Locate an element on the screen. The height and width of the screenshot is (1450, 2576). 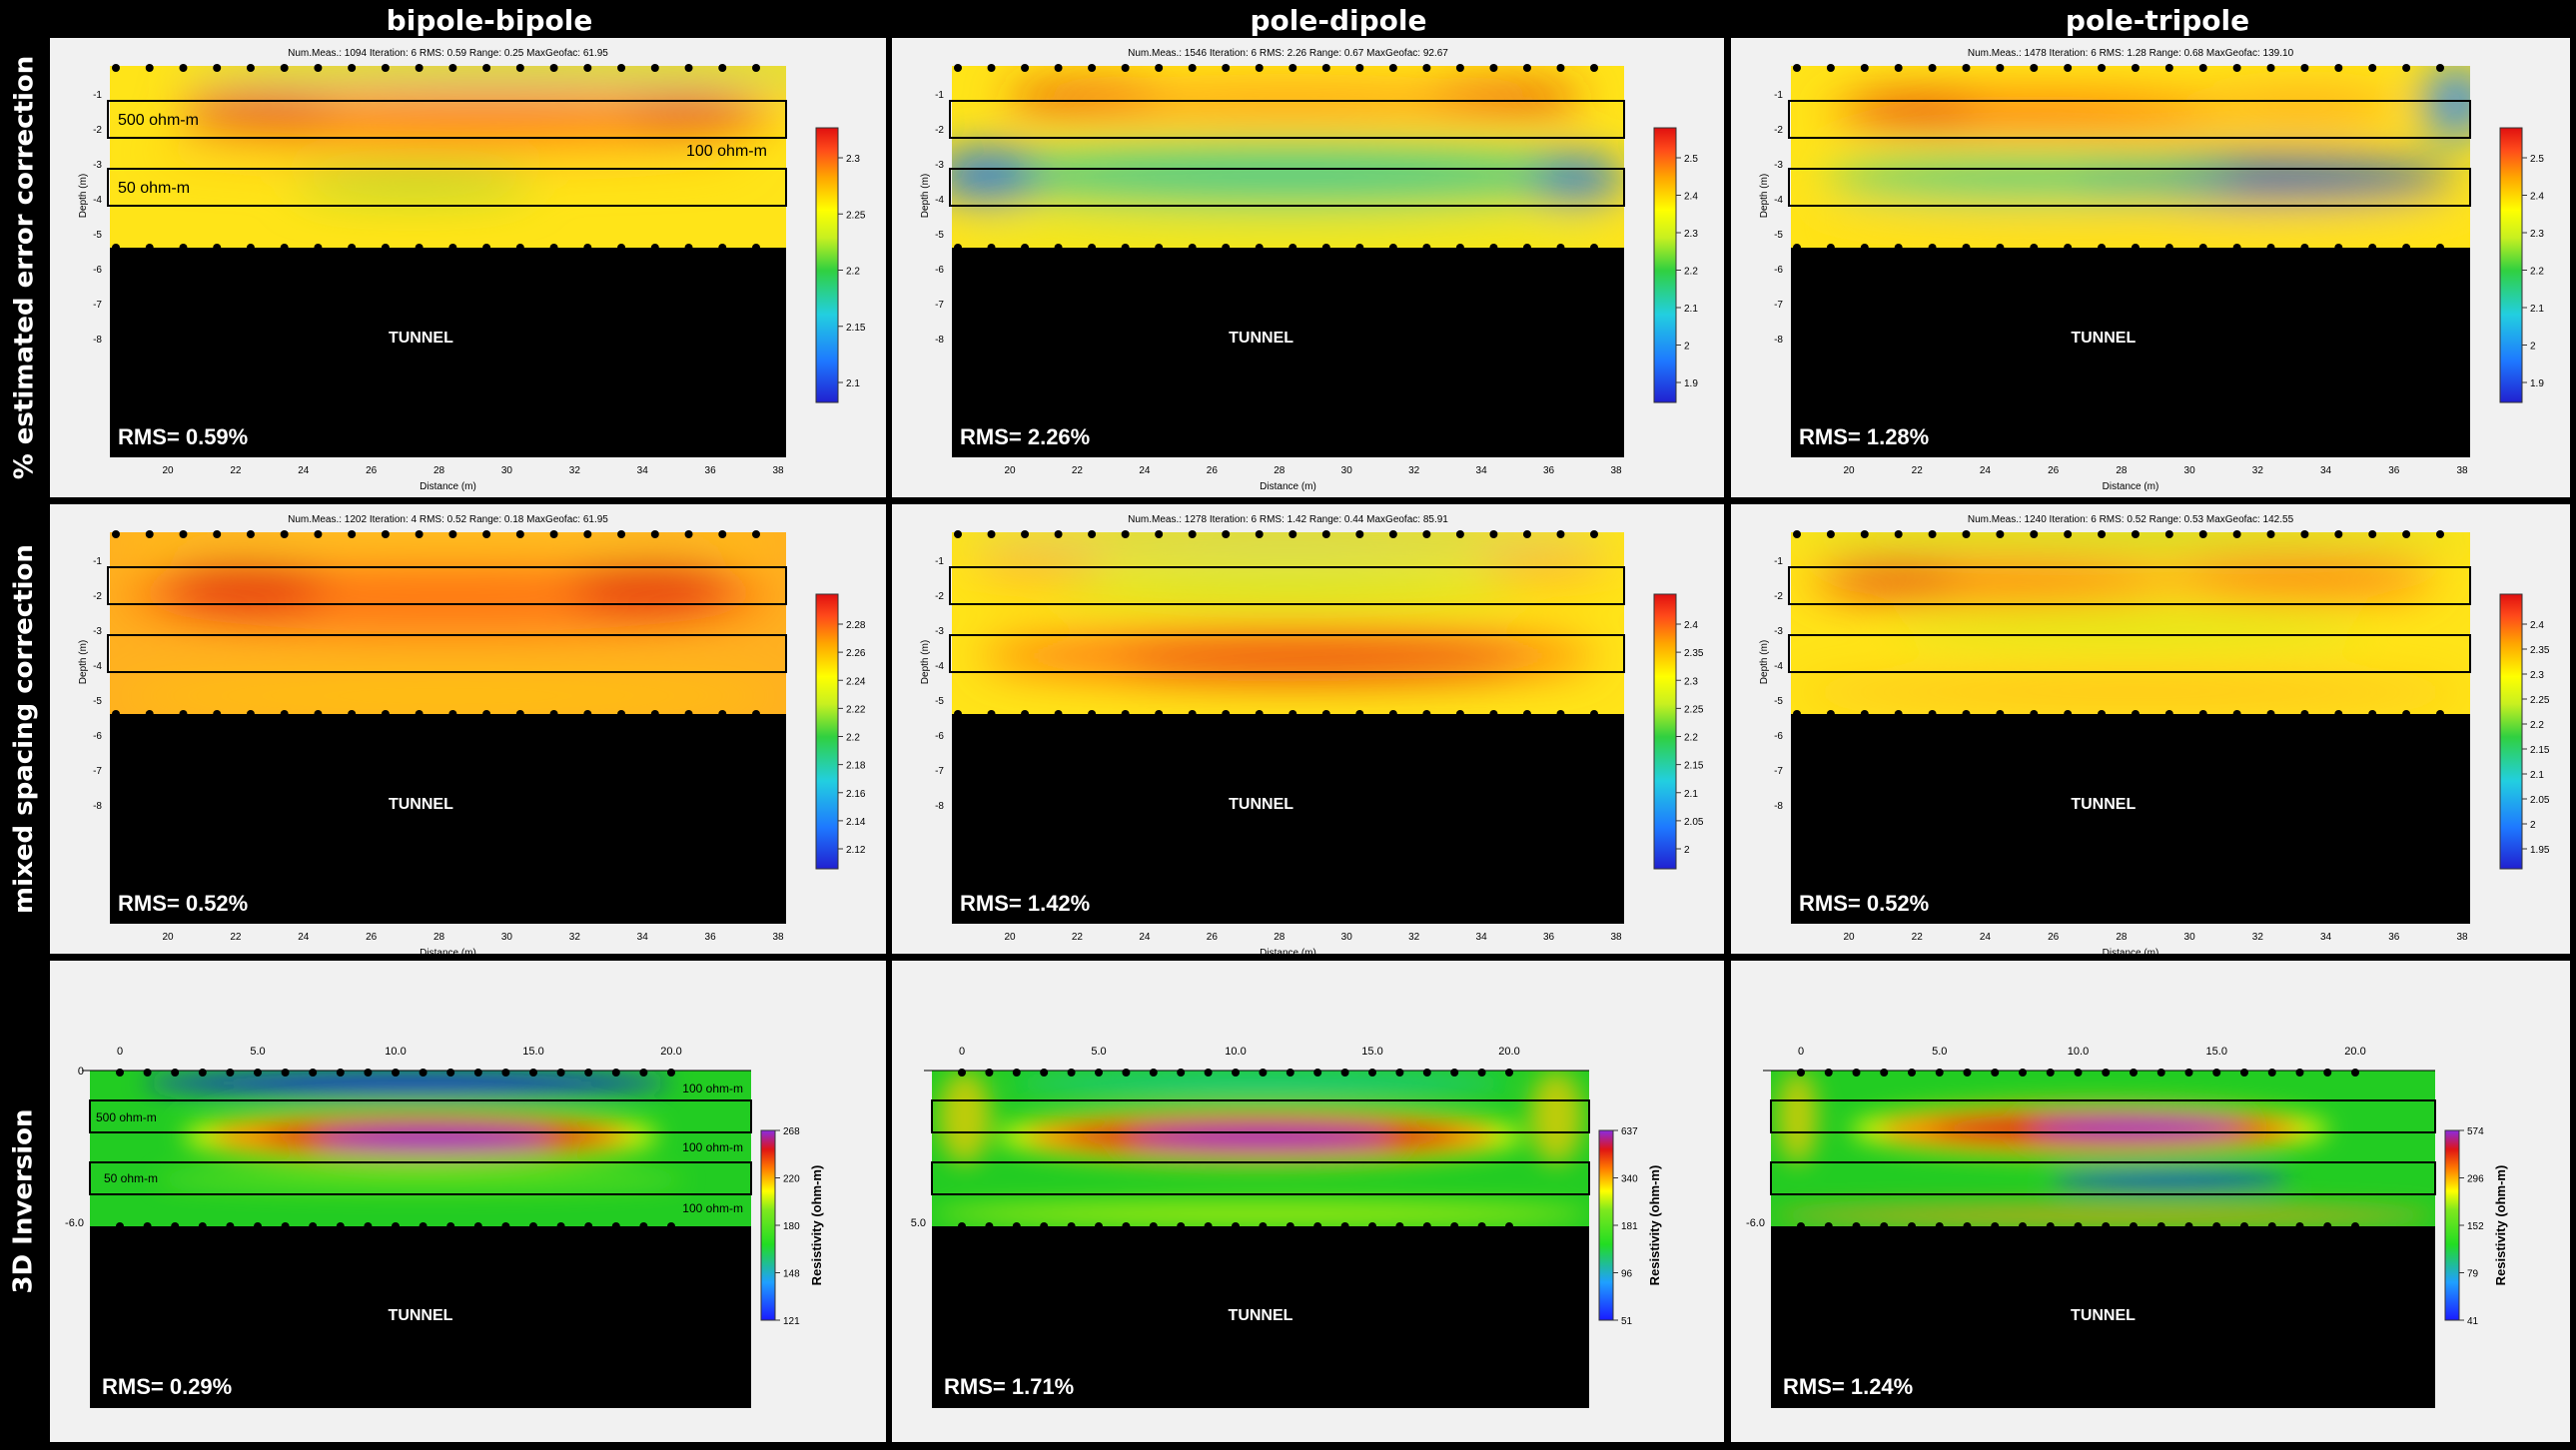
layer-annotation: 100 ohm-m is located at coordinates (713, 1208).